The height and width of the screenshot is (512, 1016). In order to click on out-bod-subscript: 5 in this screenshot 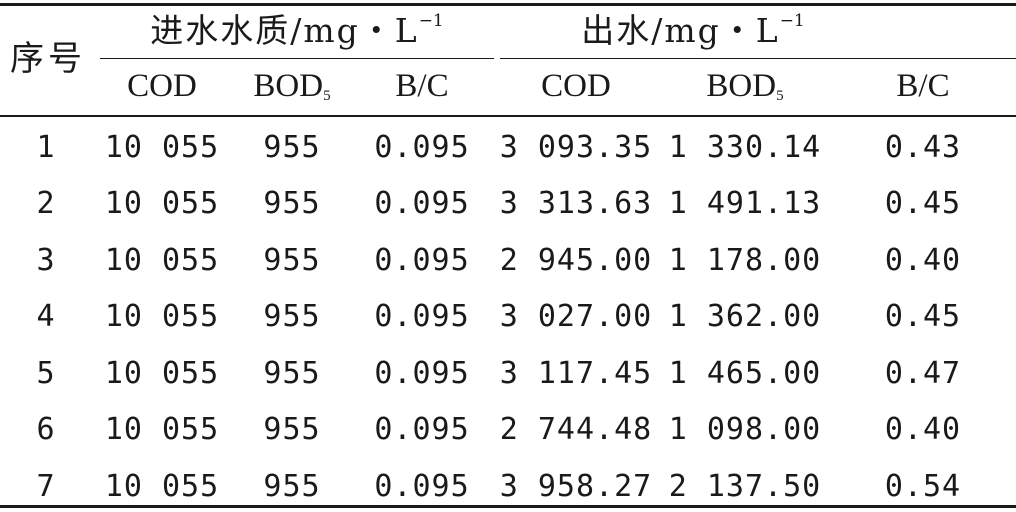, I will do `click(780, 96)`.